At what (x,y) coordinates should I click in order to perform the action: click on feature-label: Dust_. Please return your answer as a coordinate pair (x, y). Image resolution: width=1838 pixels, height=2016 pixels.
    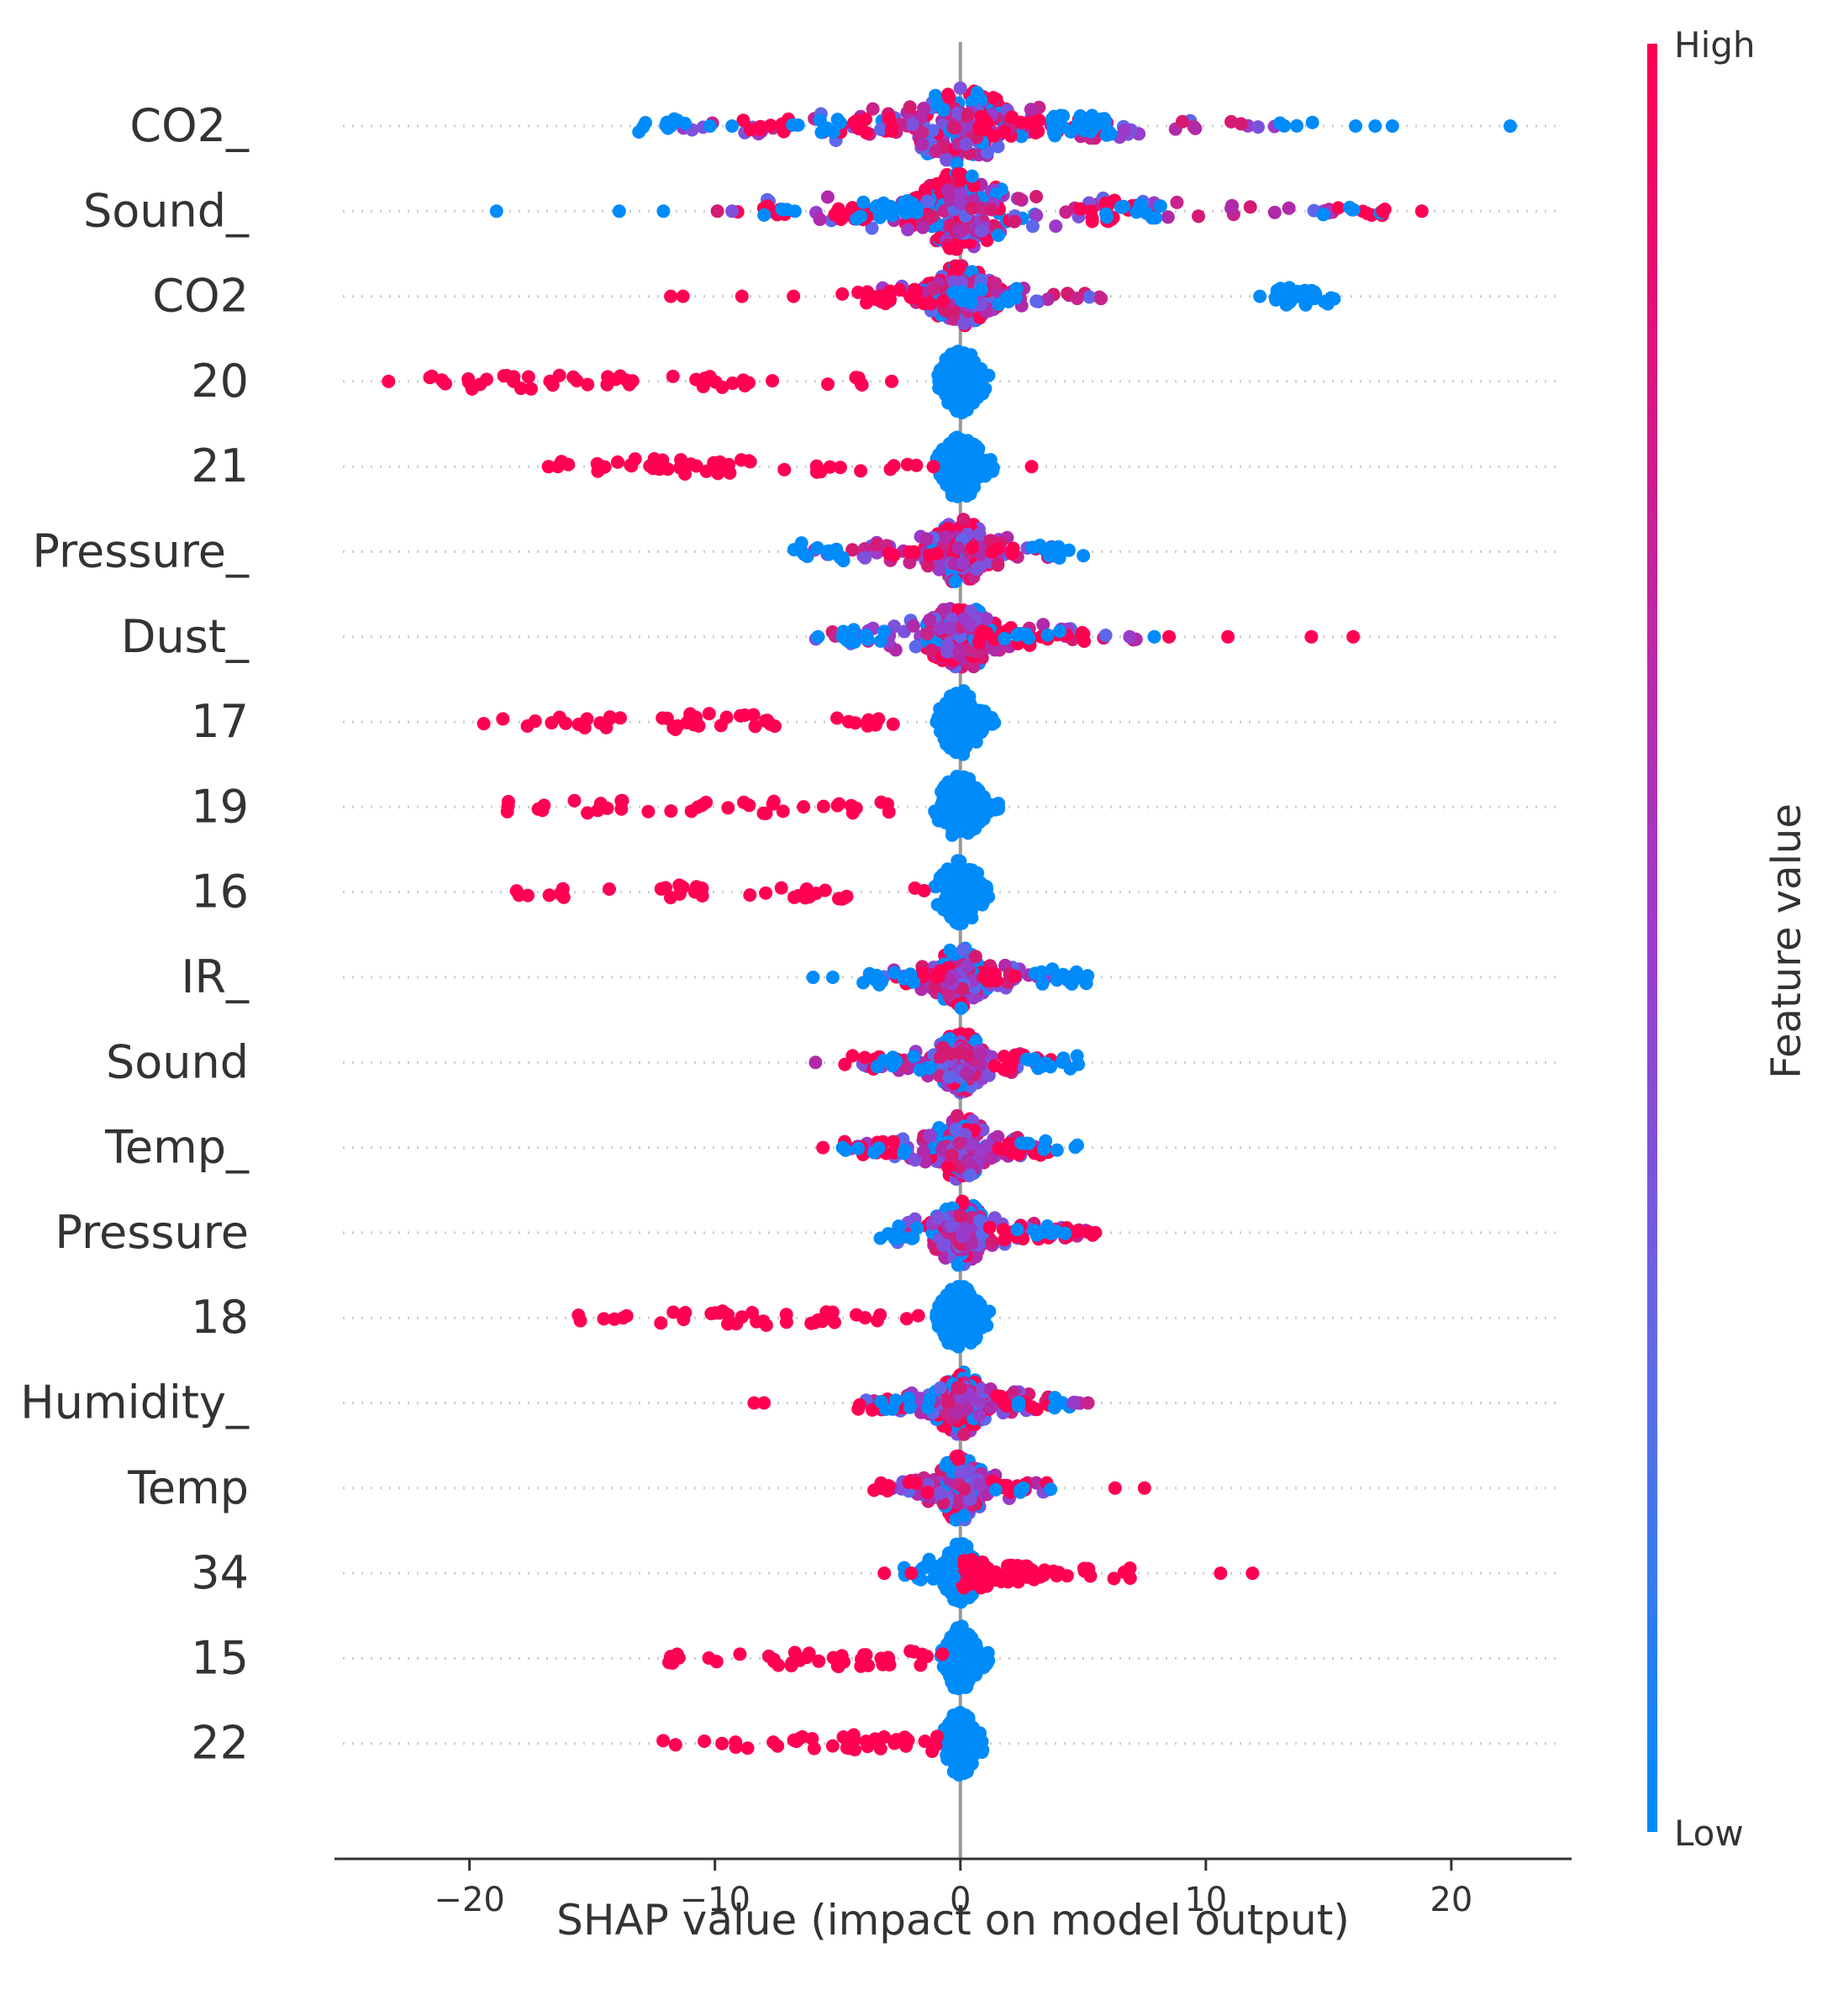
    Looking at the image, I should click on (186, 637).